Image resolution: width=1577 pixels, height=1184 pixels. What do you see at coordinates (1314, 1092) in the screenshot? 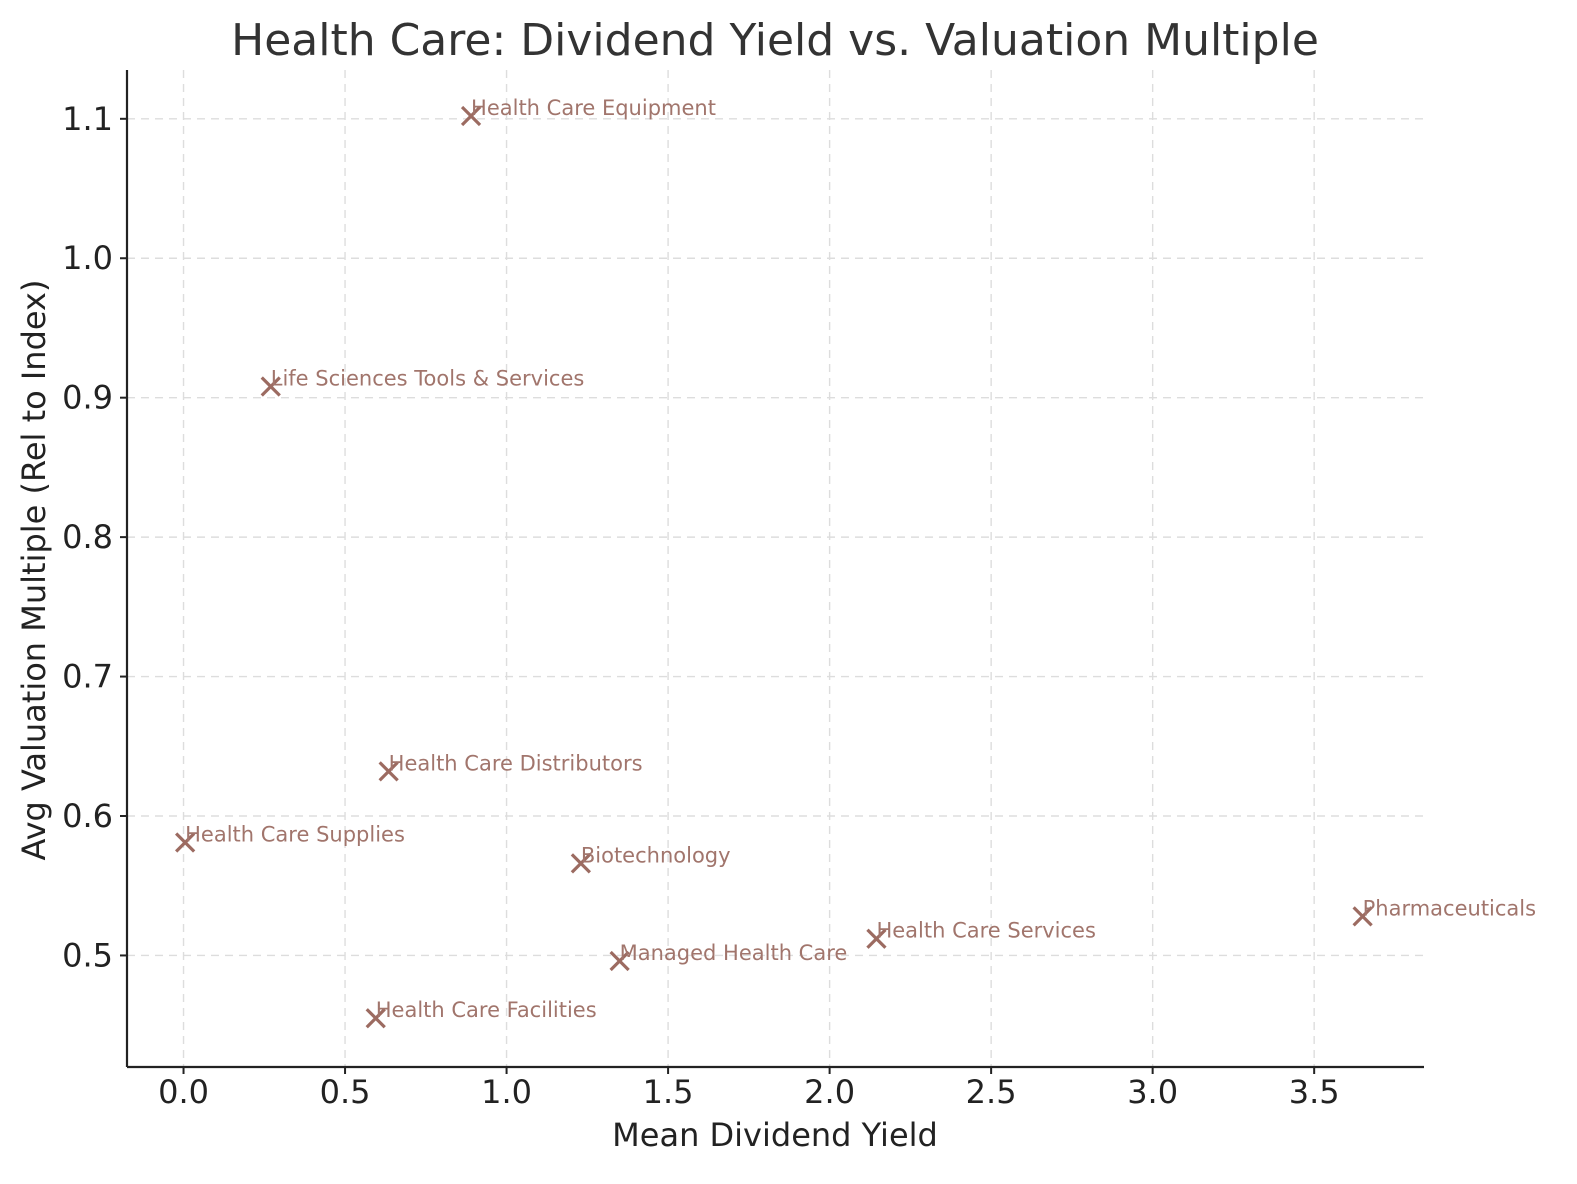
I see `x-tick-label: 3.5` at bounding box center [1314, 1092].